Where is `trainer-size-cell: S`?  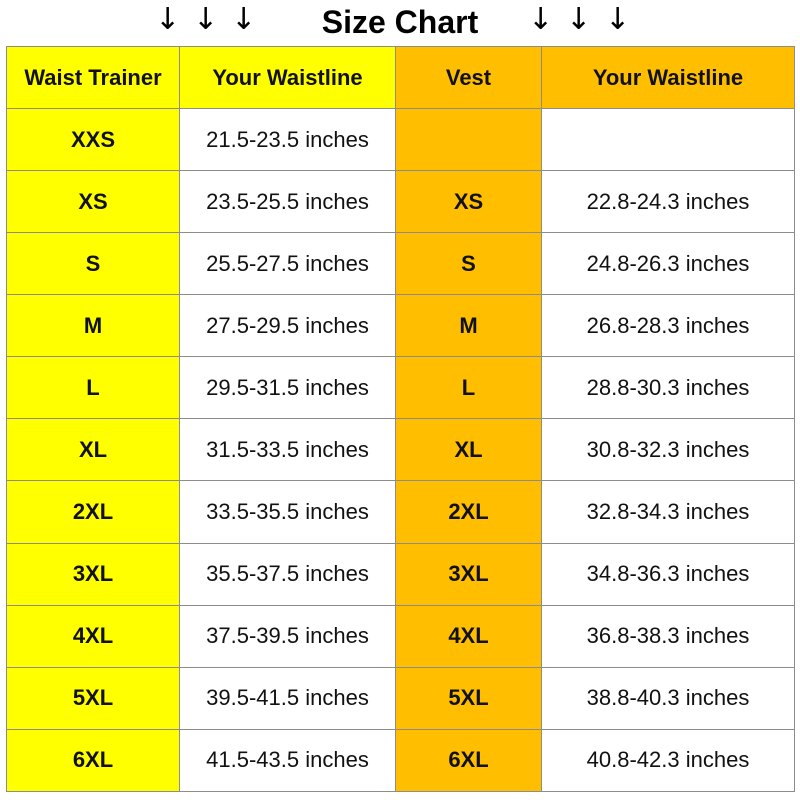
trainer-size-cell: S is located at coordinates (93, 264).